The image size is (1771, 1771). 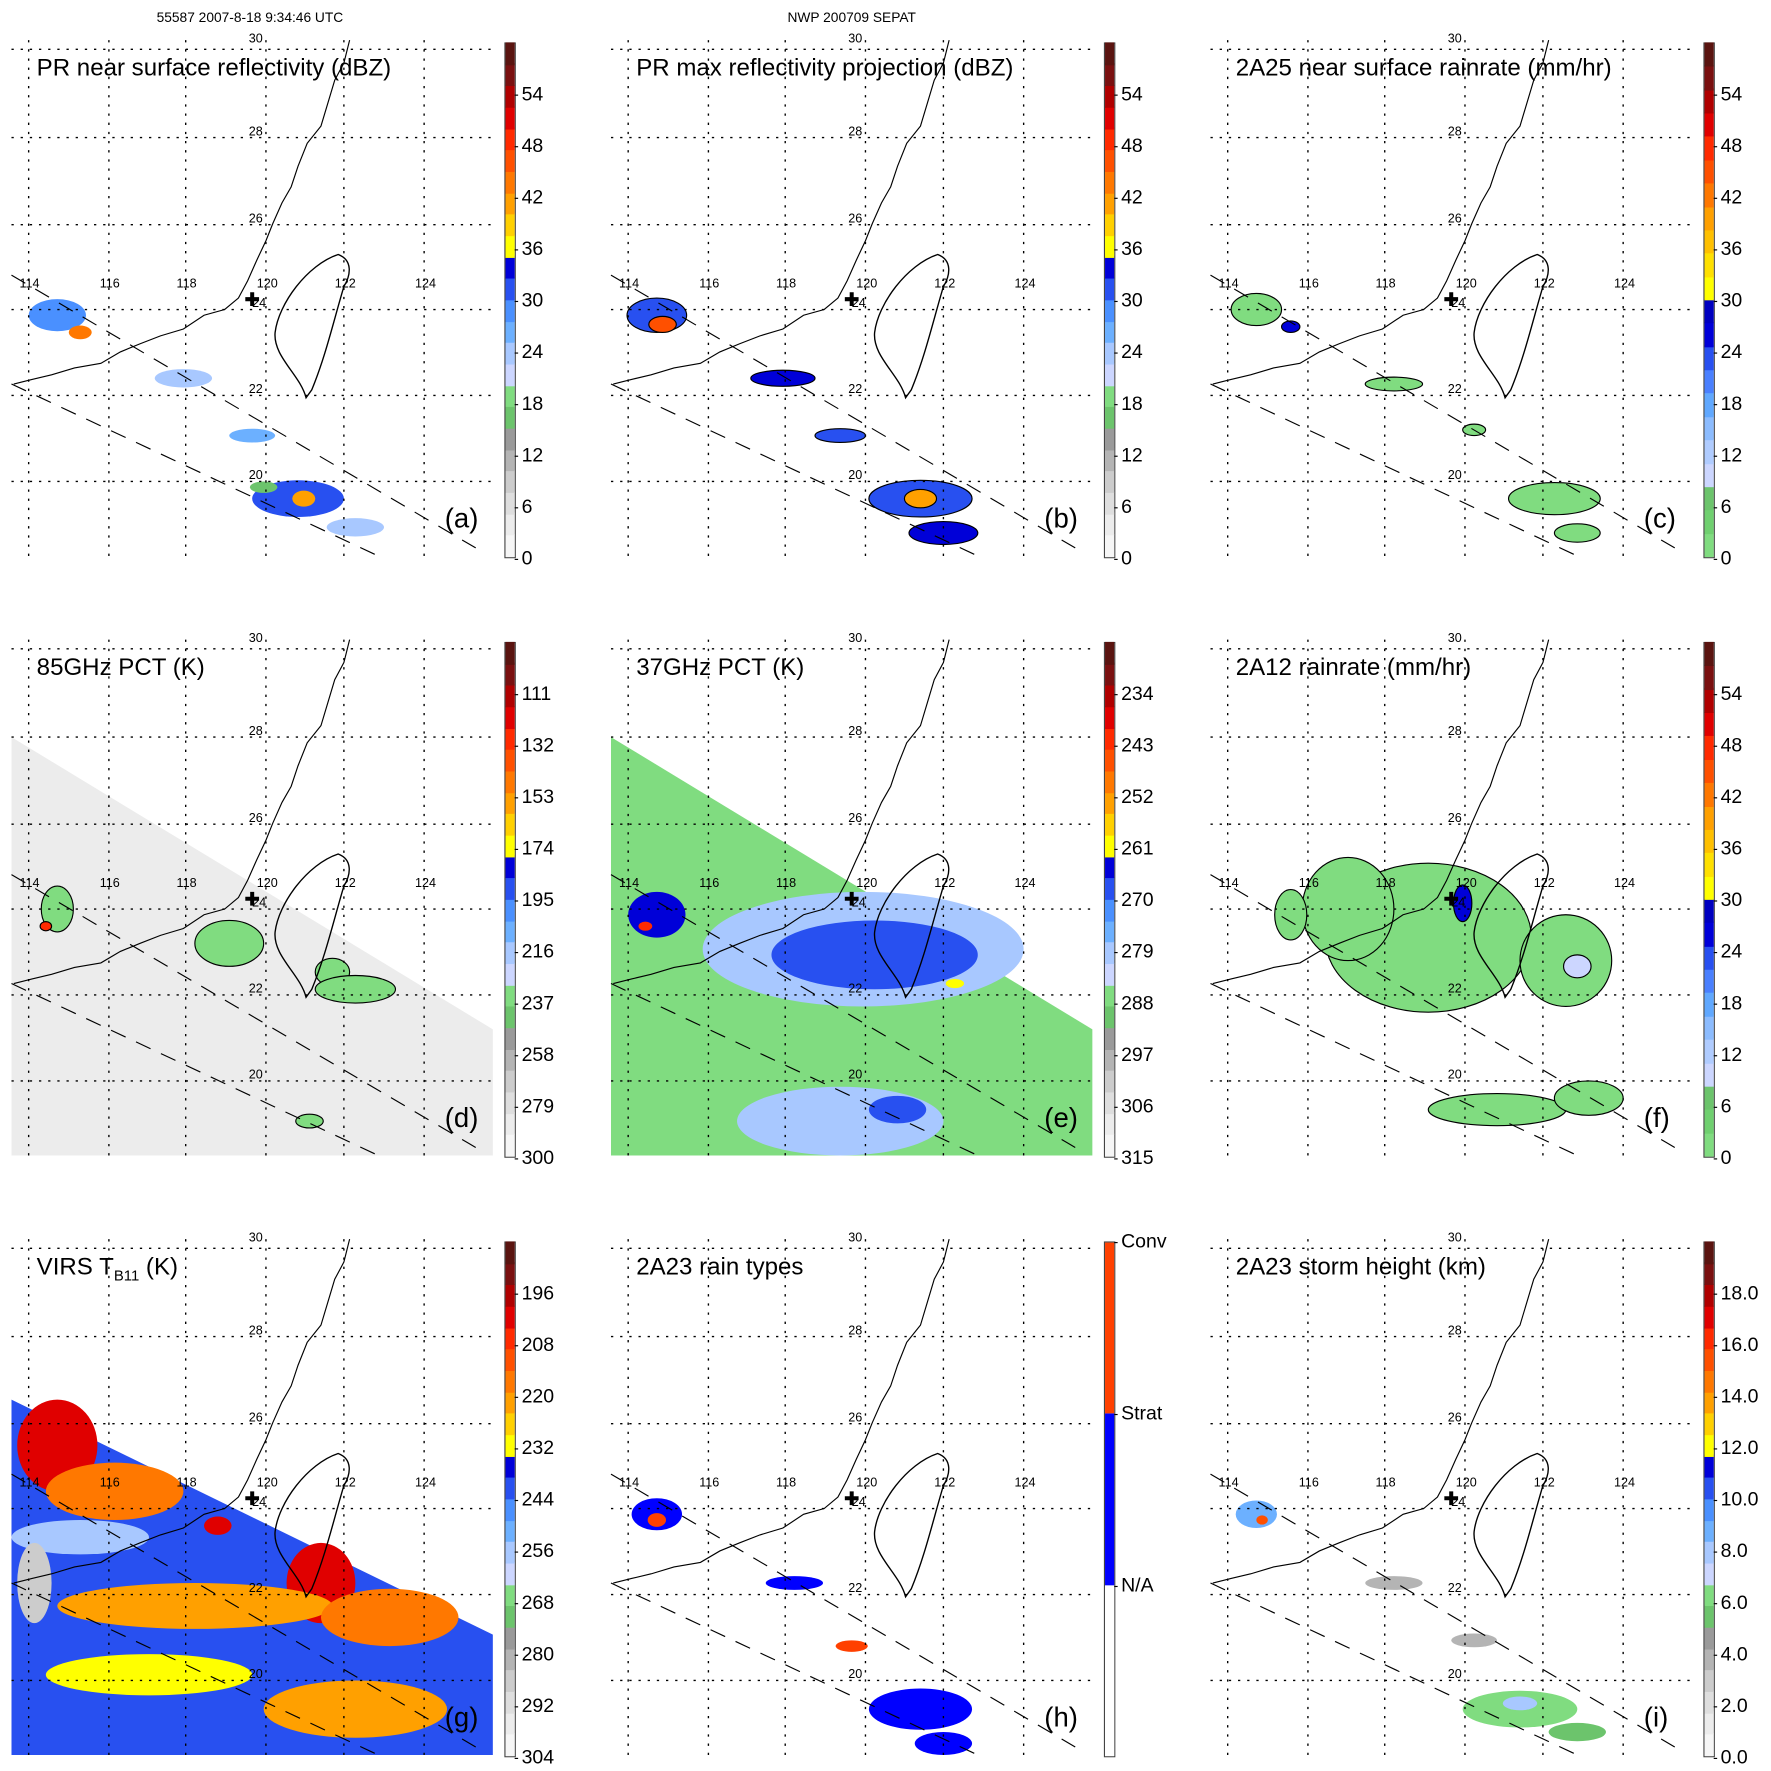 I want to click on panel-title: 2A23 storm height (km), so click(x=1361, y=1268).